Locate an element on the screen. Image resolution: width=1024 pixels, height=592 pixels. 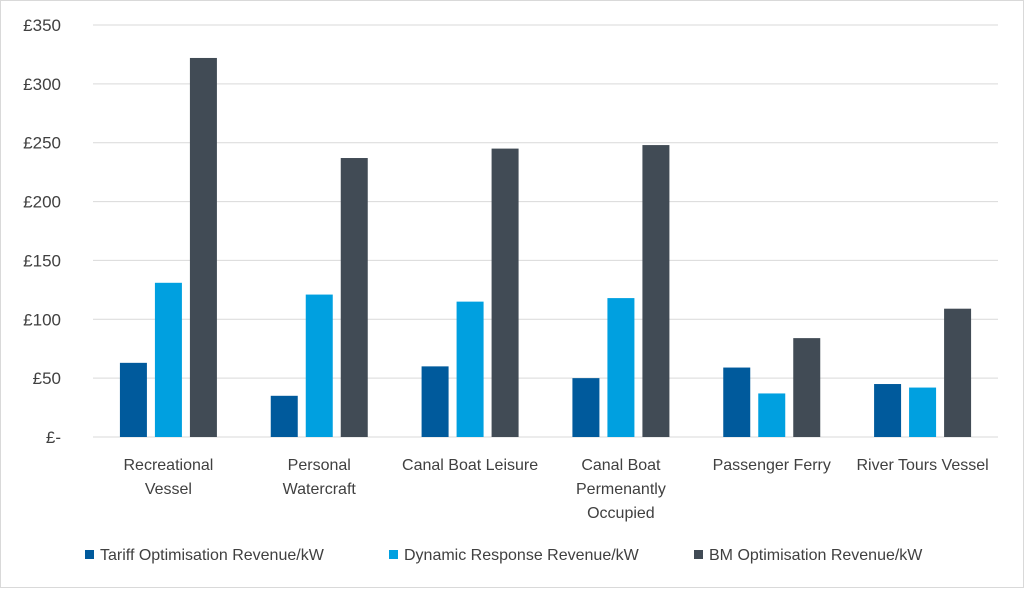
y-tick-label: £- is located at coordinates (53, 437).